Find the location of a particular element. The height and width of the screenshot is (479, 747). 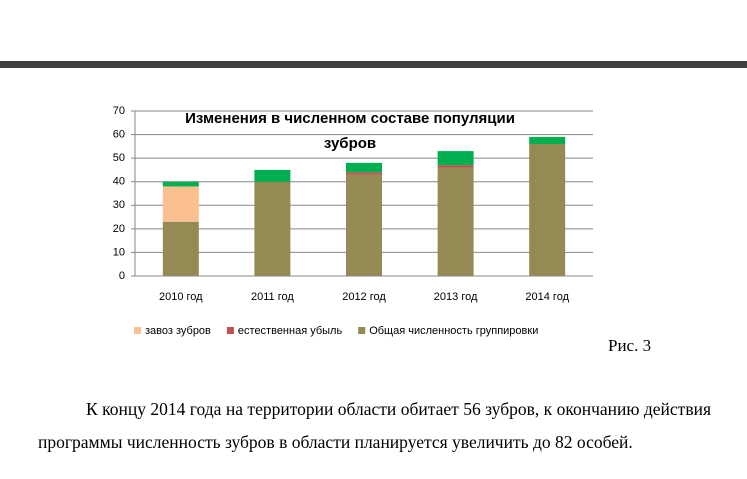

legend-label: завоз зубров is located at coordinates (178, 331).